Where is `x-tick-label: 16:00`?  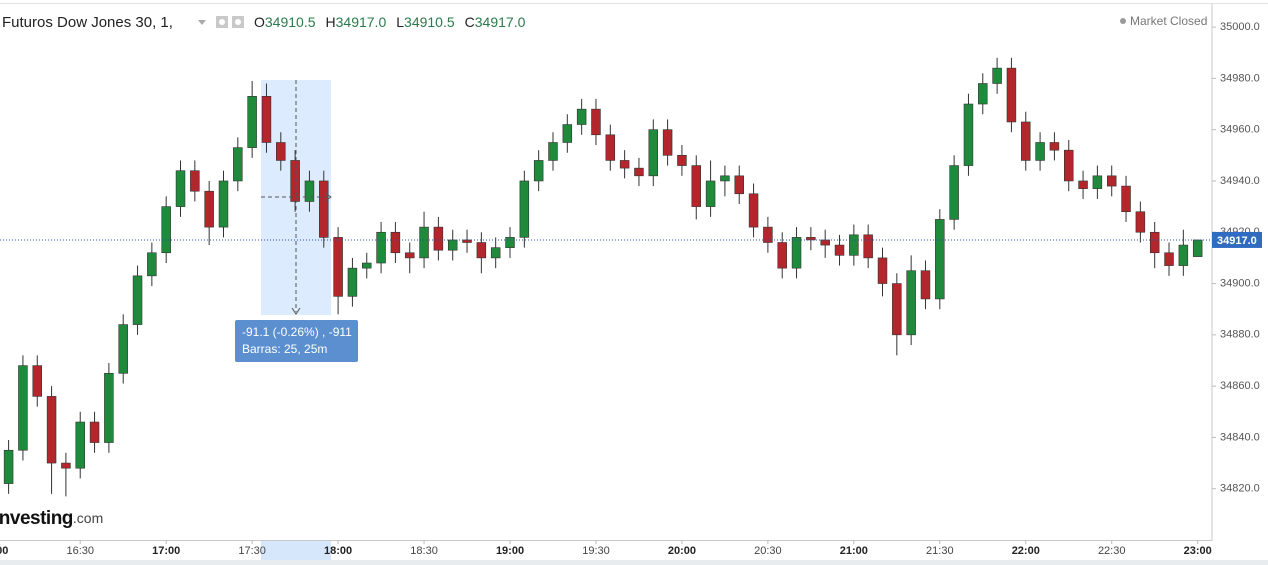 x-tick-label: 16:00 is located at coordinates (4, 551).